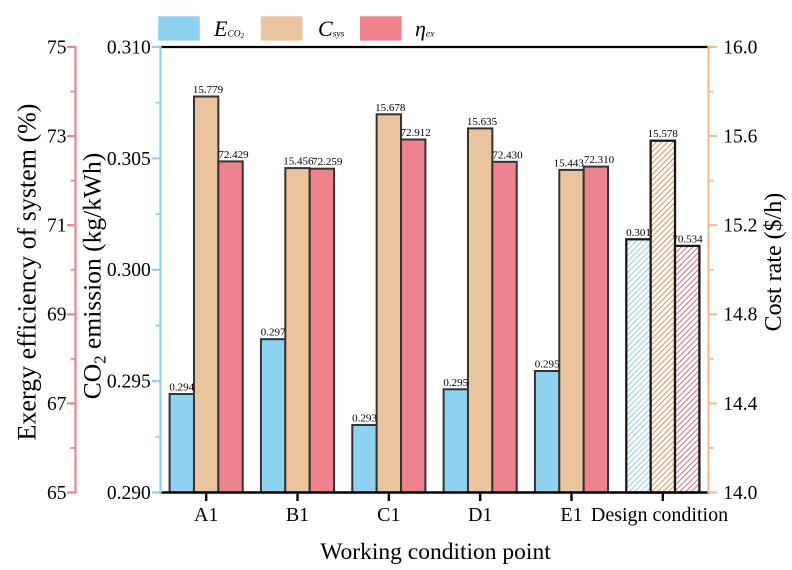 Image resolution: width=792 pixels, height=570 pixels. What do you see at coordinates (129, 159) in the screenshot?
I see `svg-text: 0.305` at bounding box center [129, 159].